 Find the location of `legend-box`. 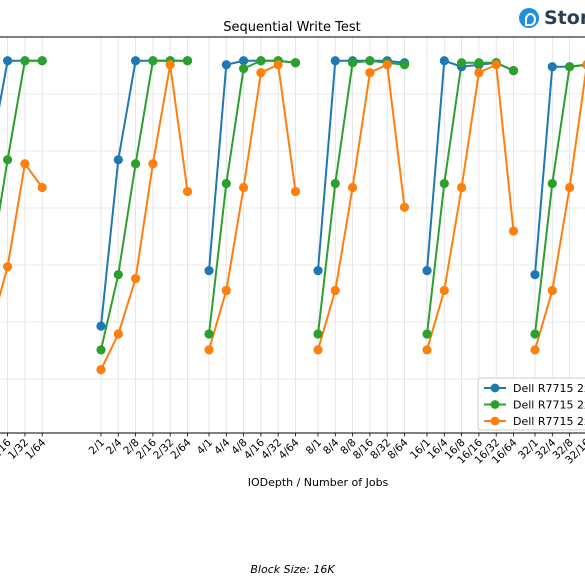

legend-box is located at coordinates (531, 404).